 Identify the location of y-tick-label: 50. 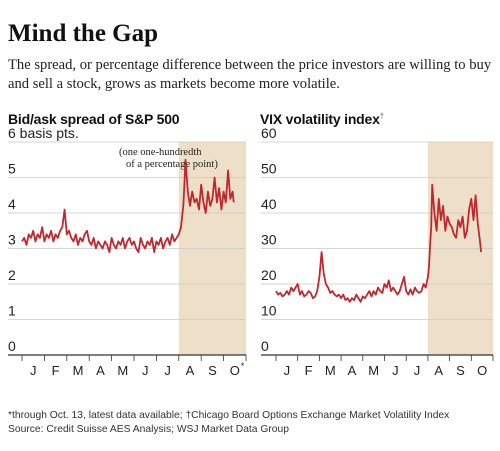
(269, 169).